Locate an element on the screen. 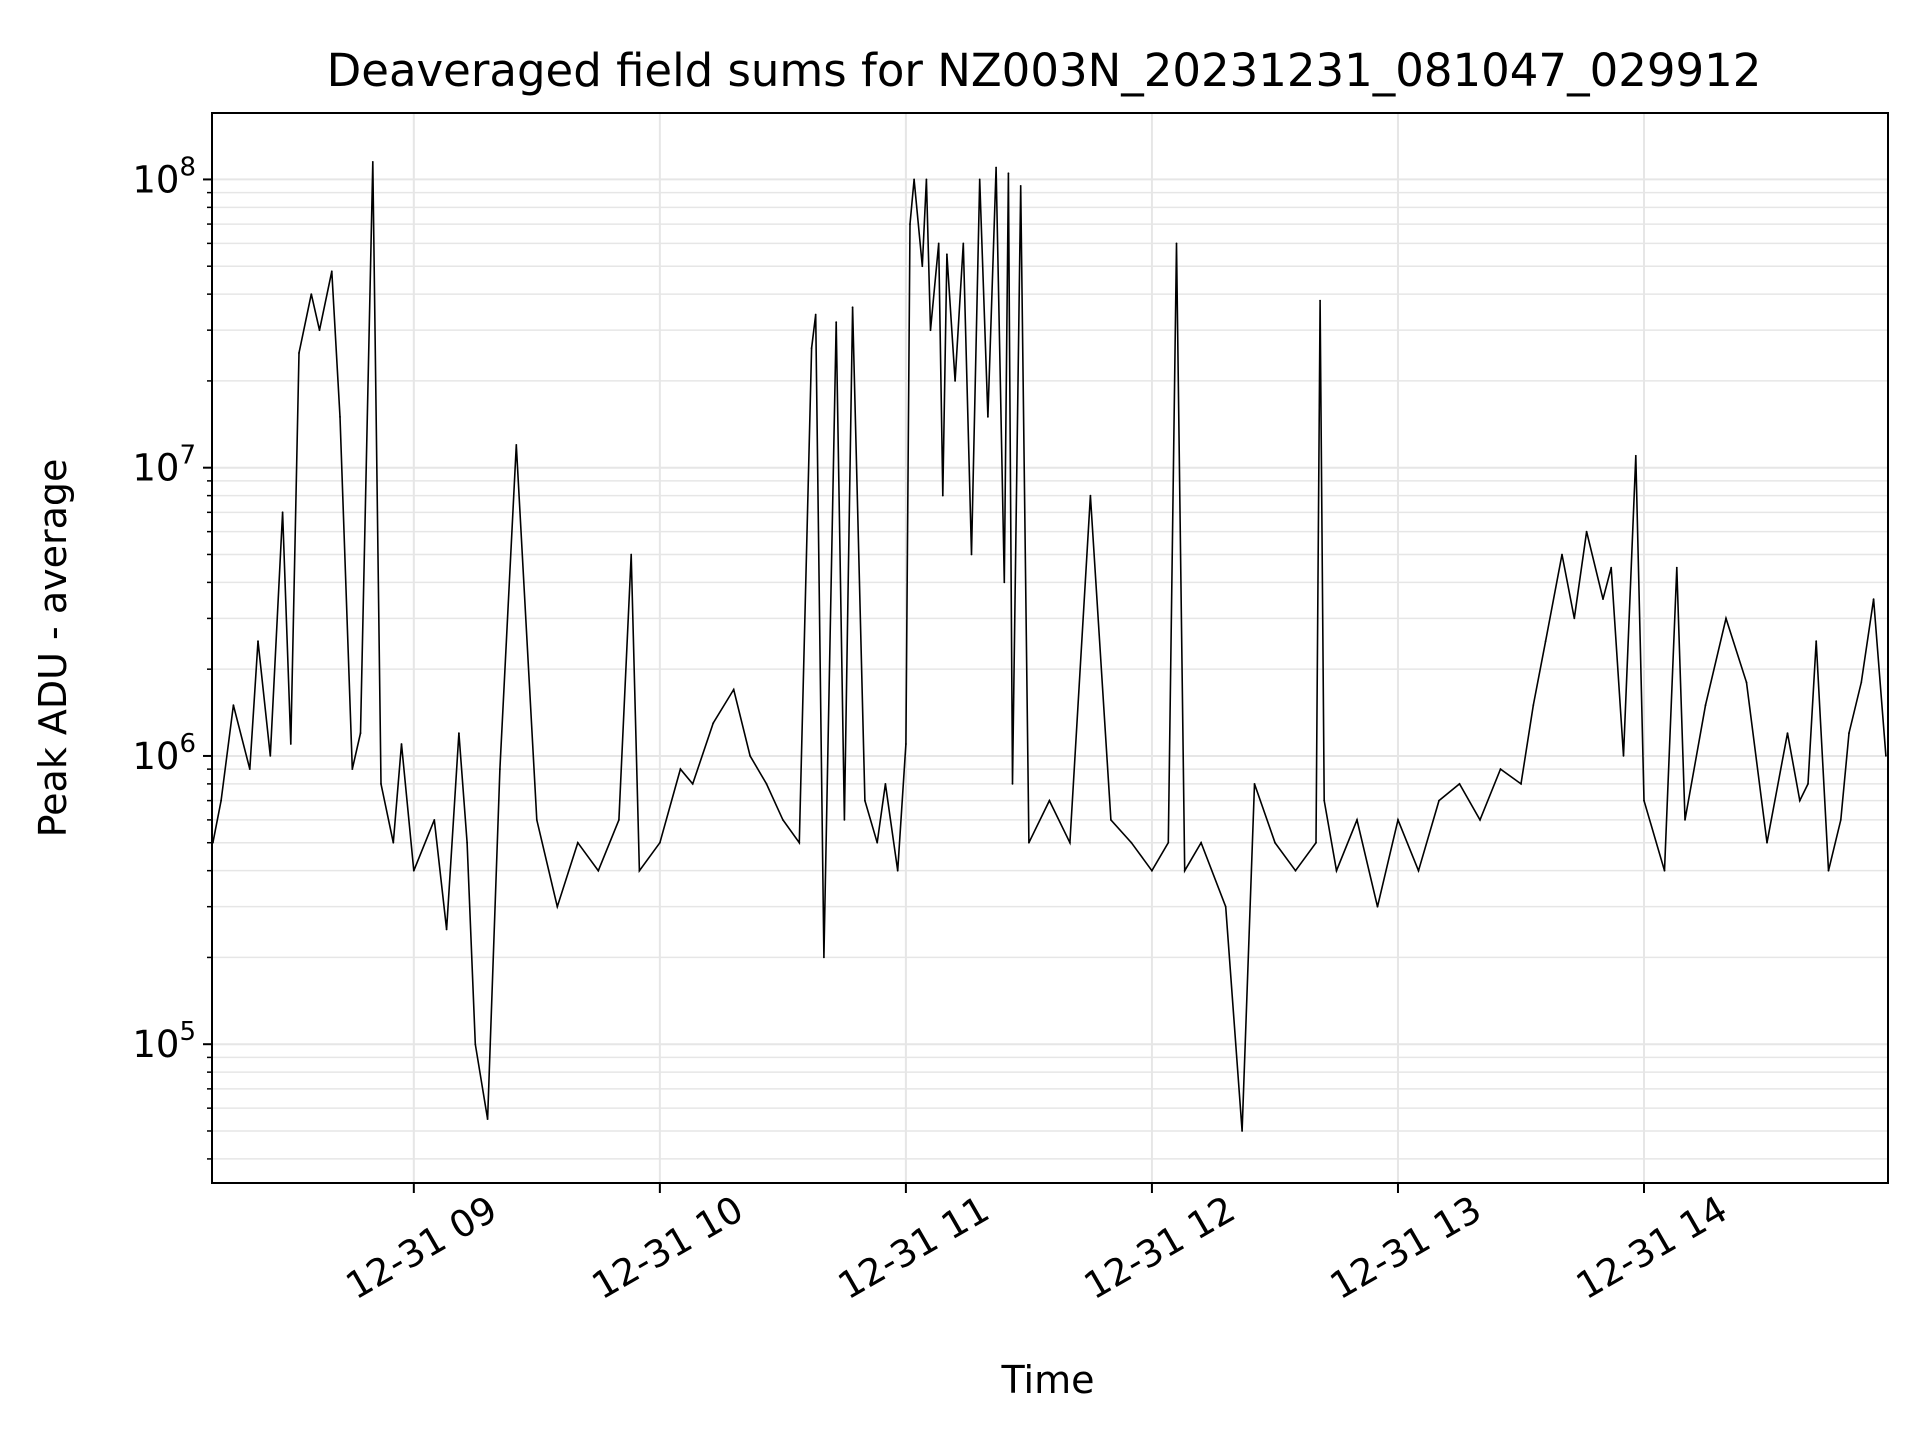 This screenshot has width=1920, height=1440. x-axis-label: Time is located at coordinates (1048, 1380).